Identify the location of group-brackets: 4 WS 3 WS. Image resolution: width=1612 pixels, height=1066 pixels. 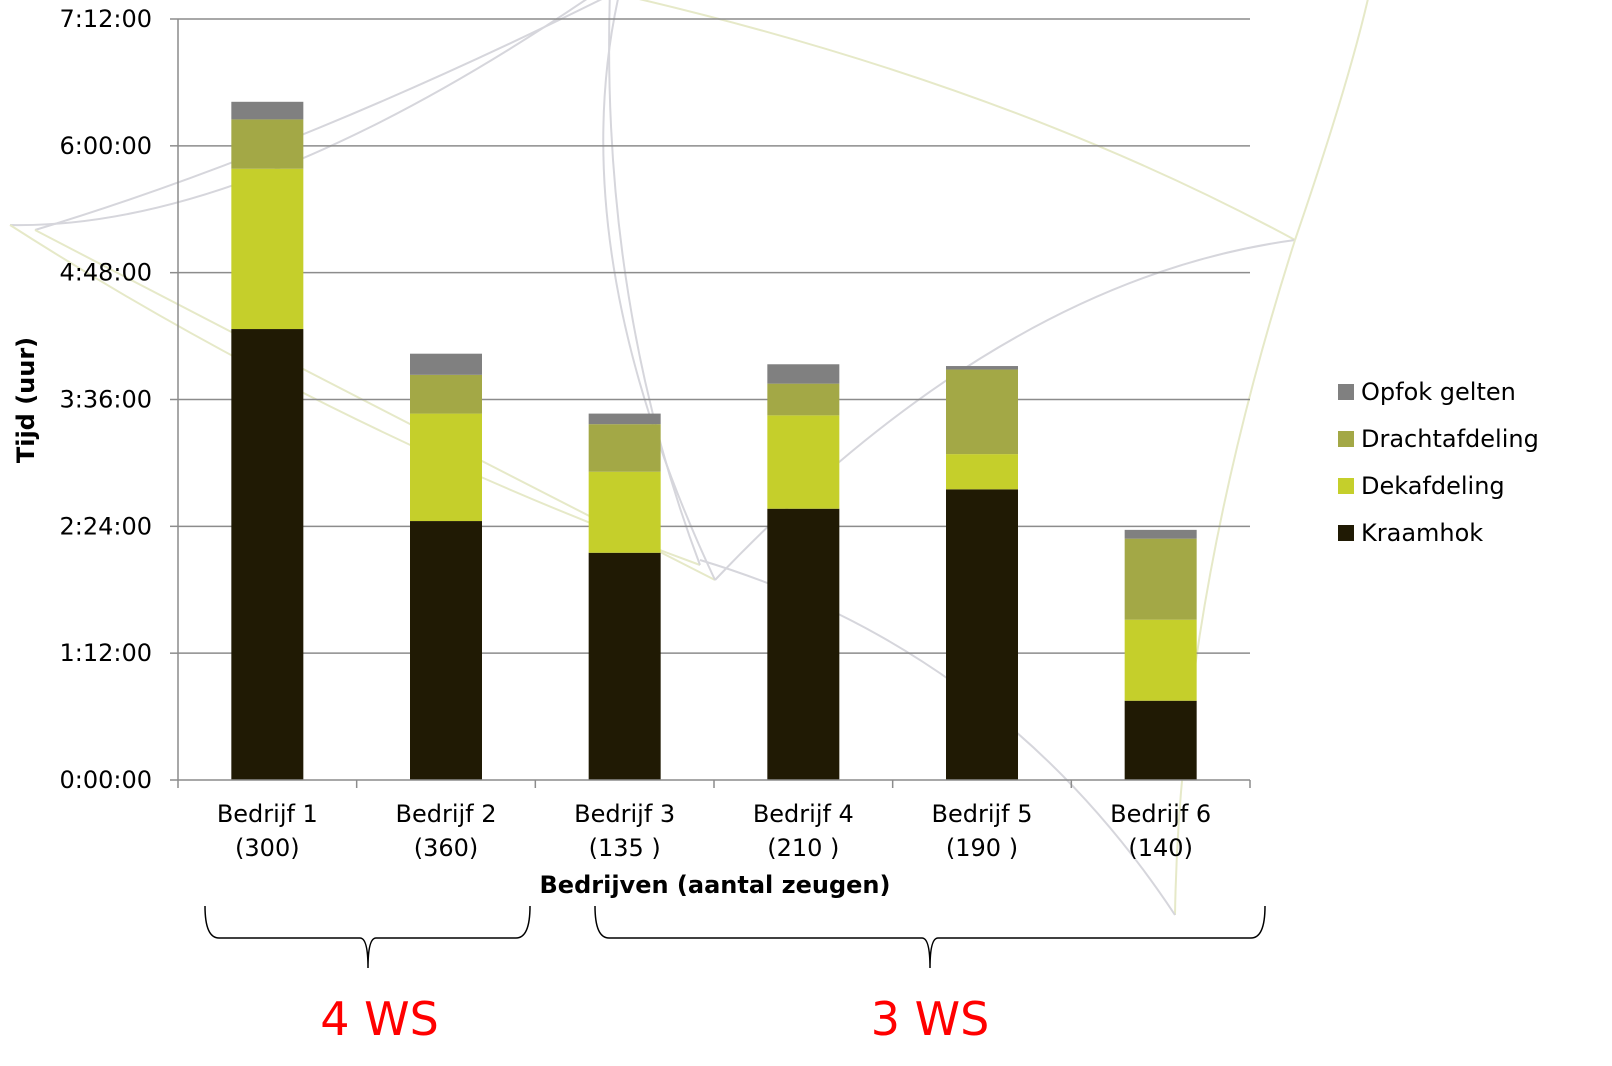
(735, 975).